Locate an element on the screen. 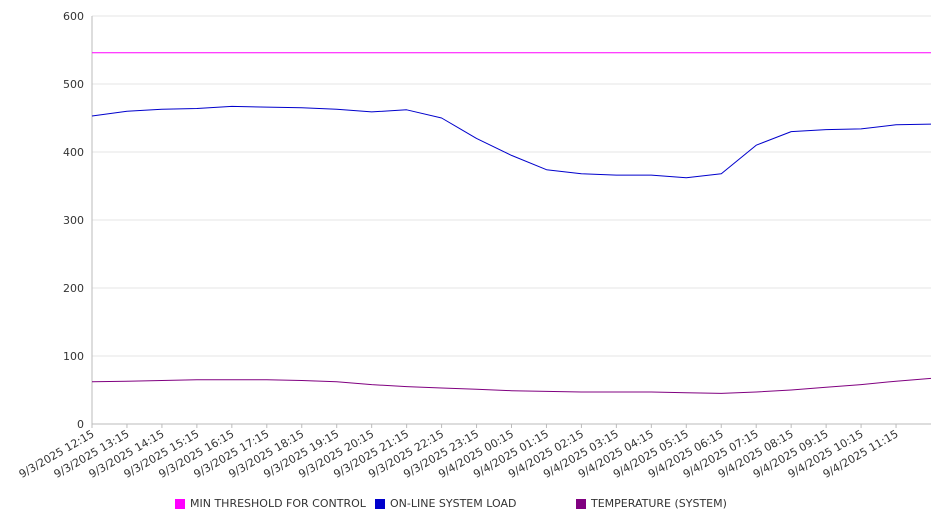 The width and height of the screenshot is (946, 526). y-tick-label: 500 is located at coordinates (73, 84).